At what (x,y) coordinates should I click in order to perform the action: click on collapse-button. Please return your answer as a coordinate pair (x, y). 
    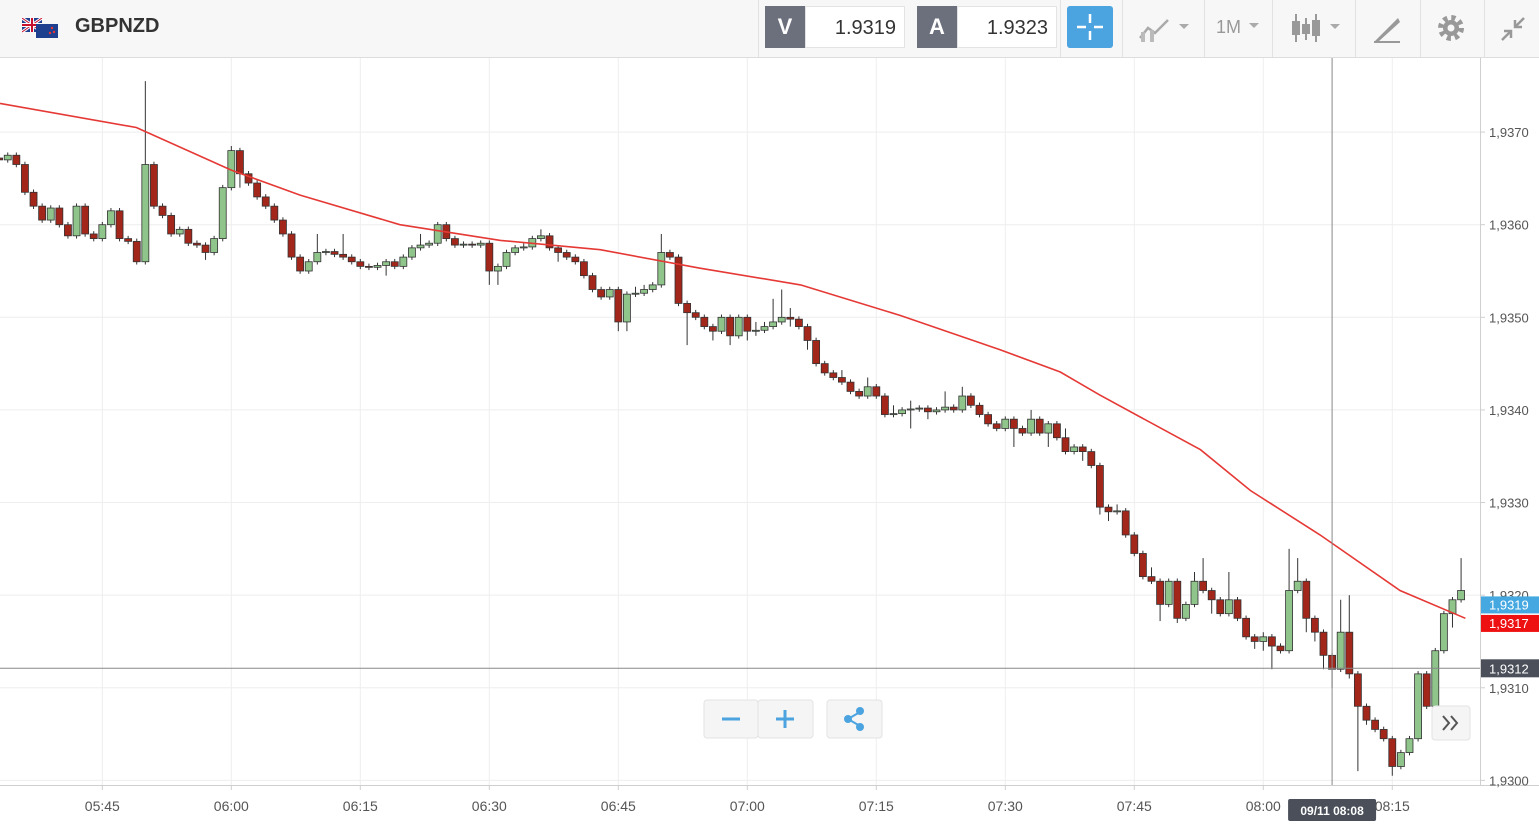
    Looking at the image, I should click on (1513, 29).